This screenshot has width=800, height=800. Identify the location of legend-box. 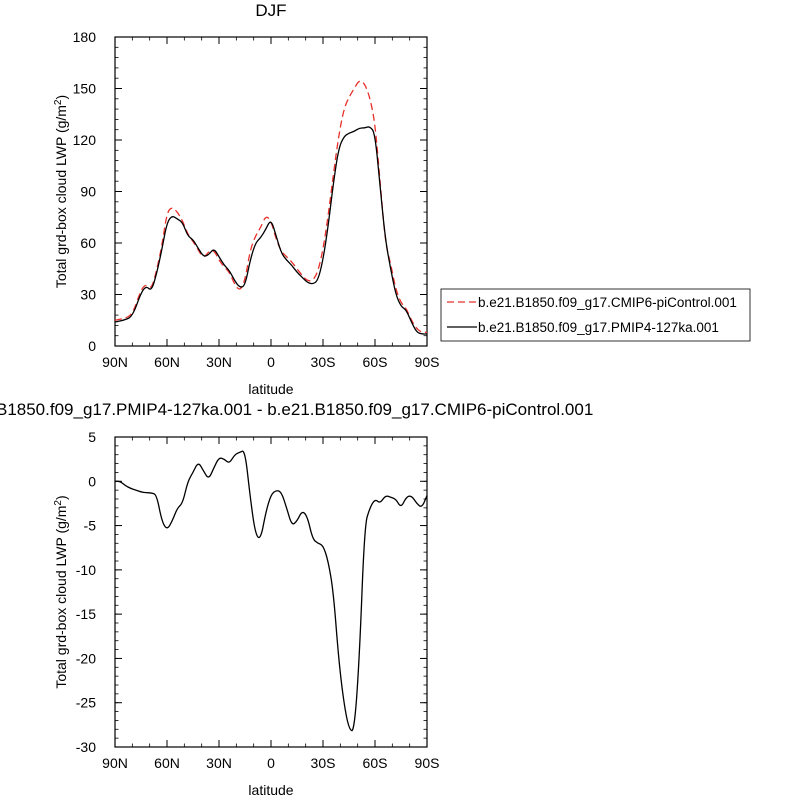
(595, 315).